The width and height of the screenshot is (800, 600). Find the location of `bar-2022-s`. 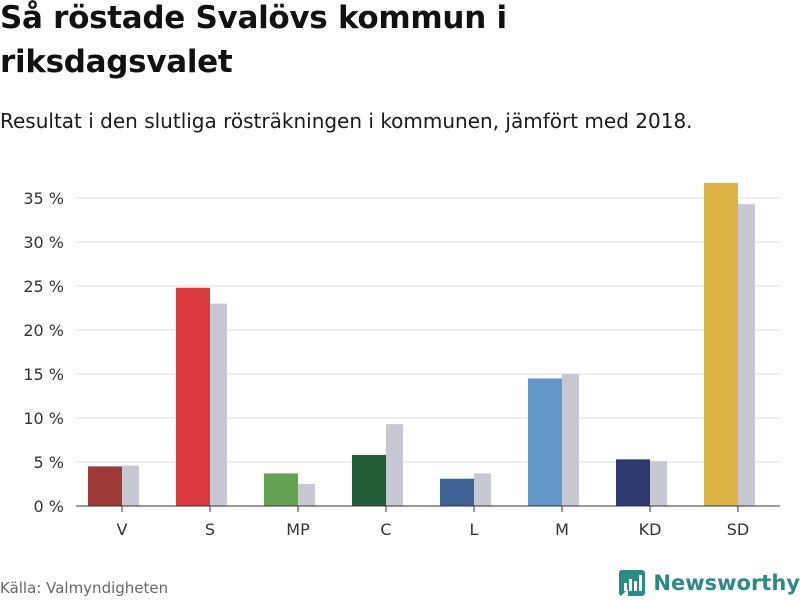

bar-2022-s is located at coordinates (193, 396).